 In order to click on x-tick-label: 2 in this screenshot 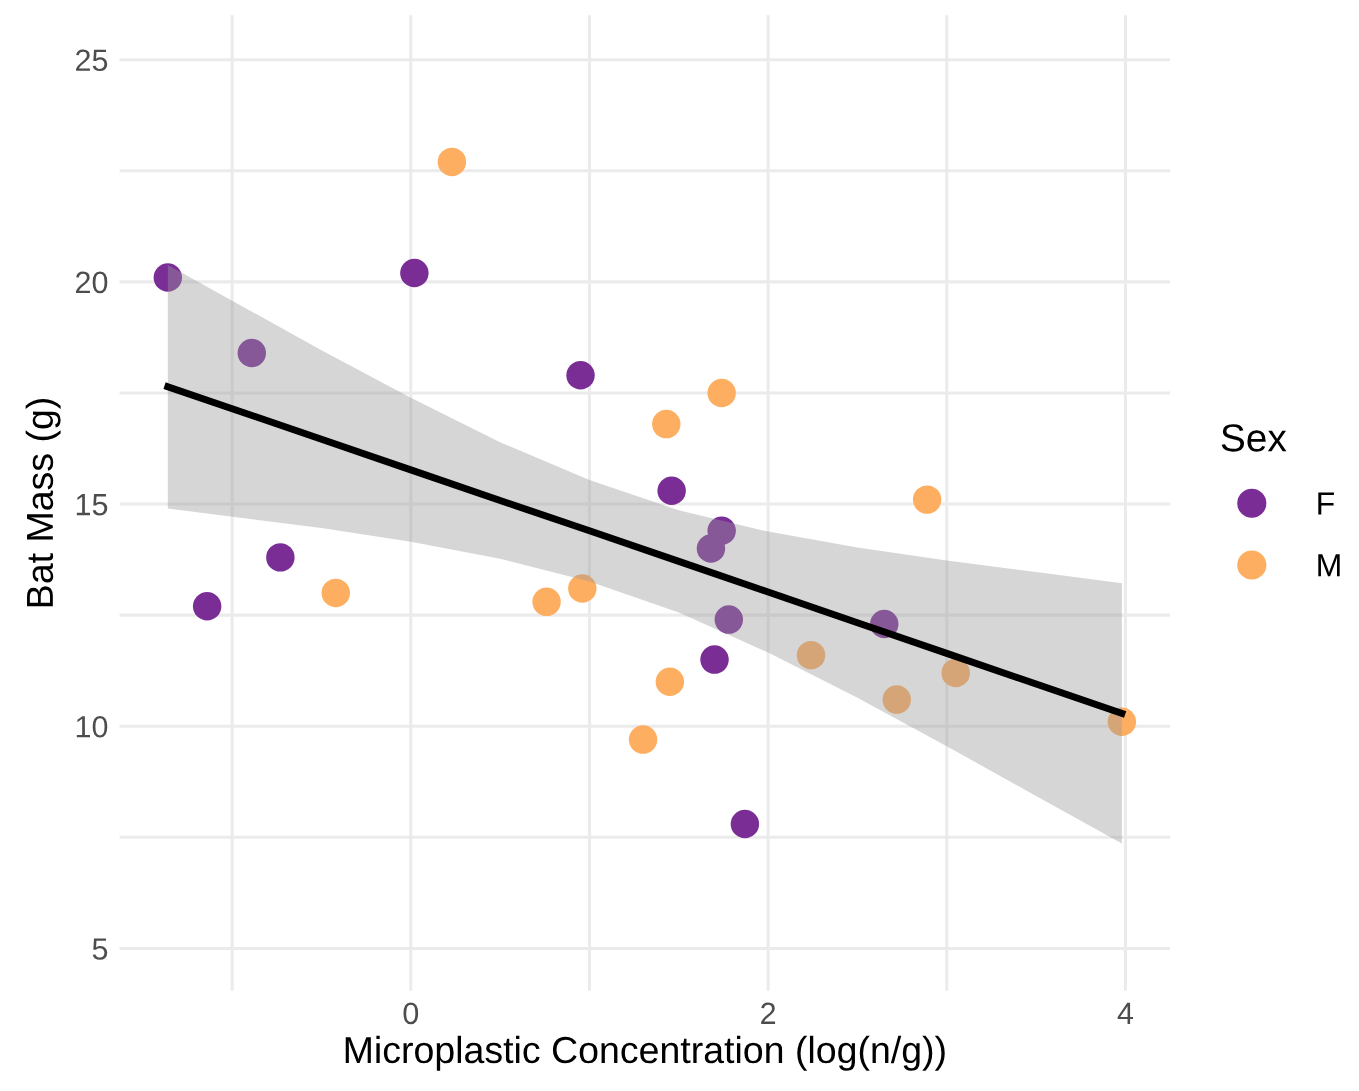, I will do `click(768, 1013)`.